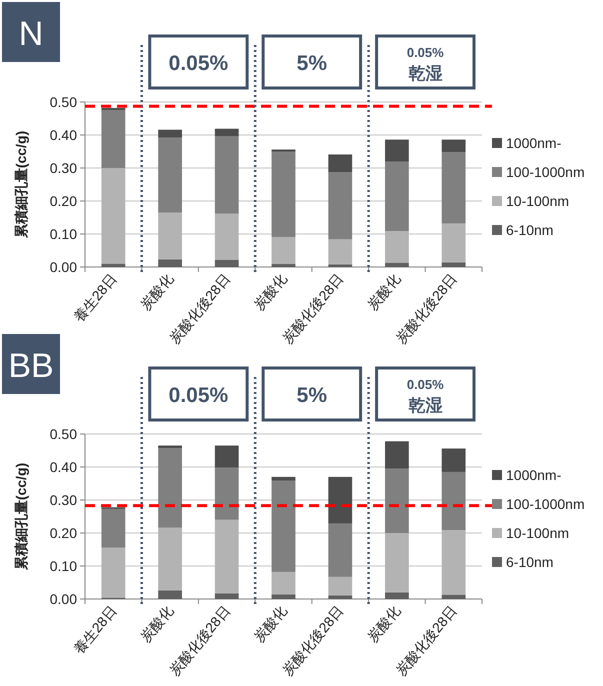 This screenshot has height=686, width=603. What do you see at coordinates (31, 34) in the screenshot?
I see `chart-title: N` at bounding box center [31, 34].